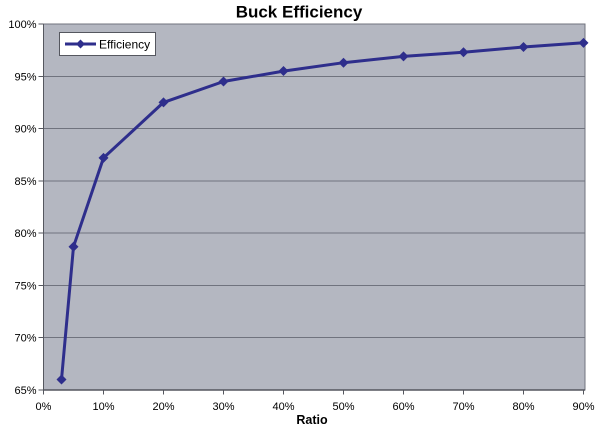 This screenshot has width=600, height=428. What do you see at coordinates (25, 286) in the screenshot?
I see `y-tick-label: 75%` at bounding box center [25, 286].